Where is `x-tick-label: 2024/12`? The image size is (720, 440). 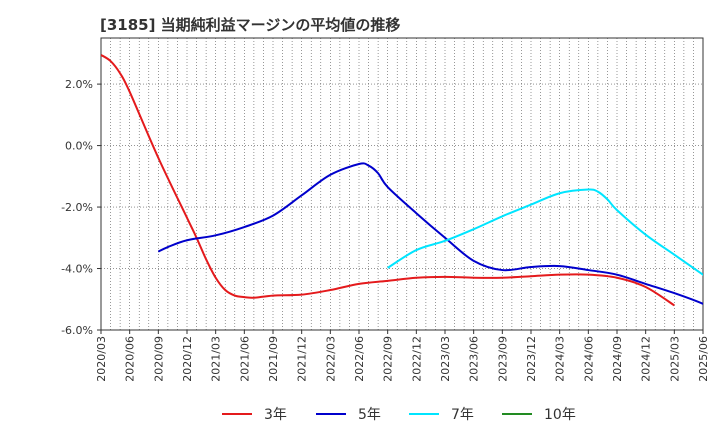
x-tick-label: 2024/12 is located at coordinates (646, 359).